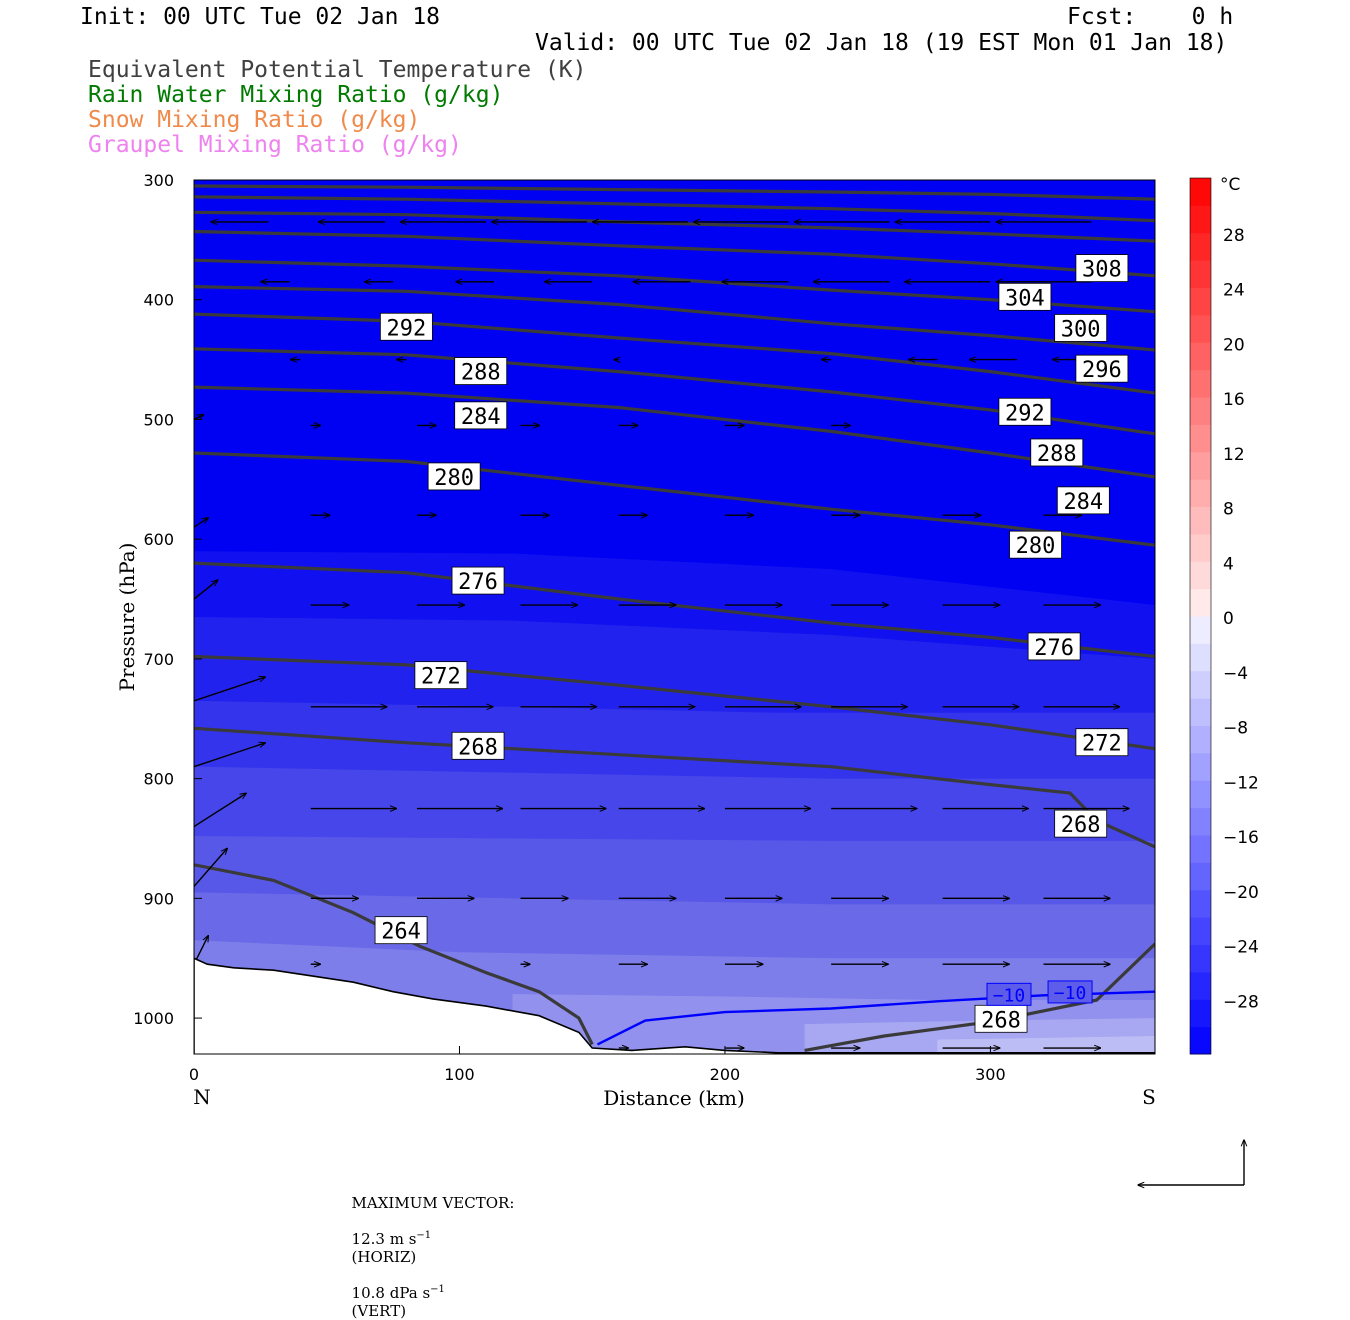 The width and height of the screenshot is (1350, 1320). What do you see at coordinates (437, 1289) in the screenshot?
I see `max-vert-exponent: −1` at bounding box center [437, 1289].